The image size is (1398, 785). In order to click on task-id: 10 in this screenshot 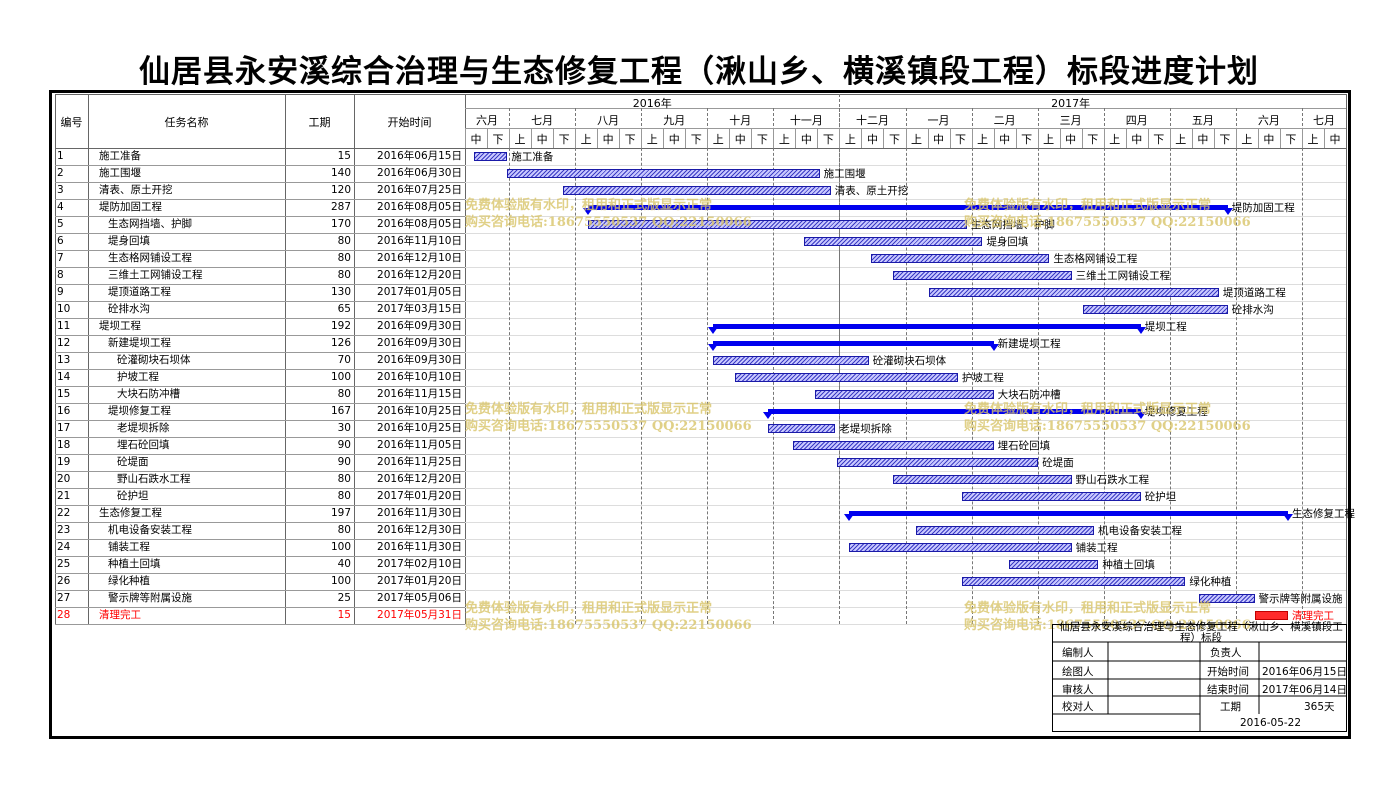, I will do `click(64, 309)`.